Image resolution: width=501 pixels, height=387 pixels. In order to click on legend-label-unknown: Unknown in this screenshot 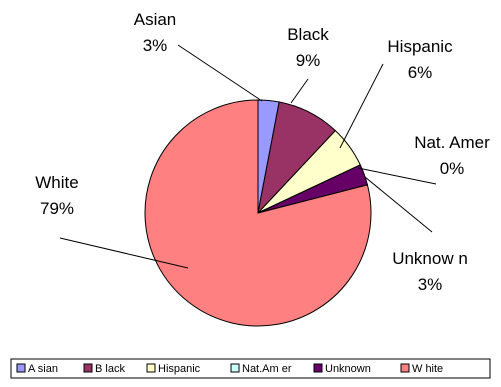, I will do `click(348, 369)`.